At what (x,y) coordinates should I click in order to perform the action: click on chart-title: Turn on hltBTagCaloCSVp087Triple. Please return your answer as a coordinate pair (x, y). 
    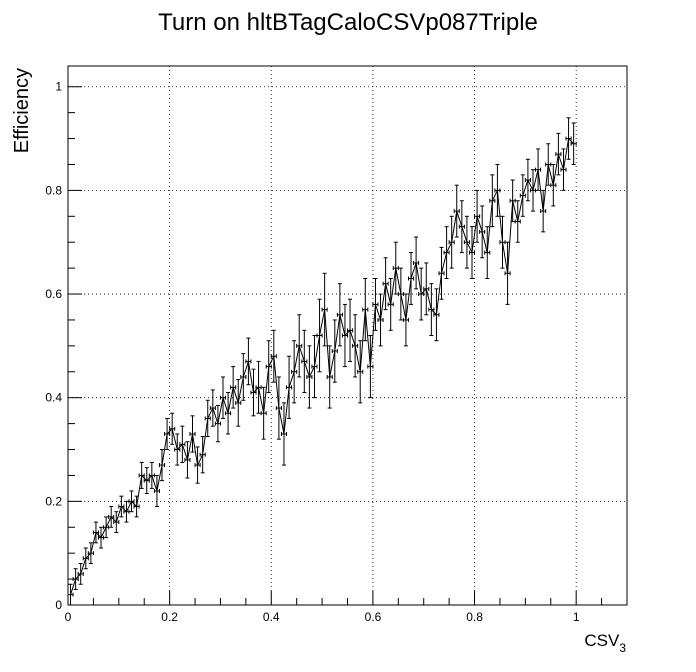
    Looking at the image, I should click on (348, 22).